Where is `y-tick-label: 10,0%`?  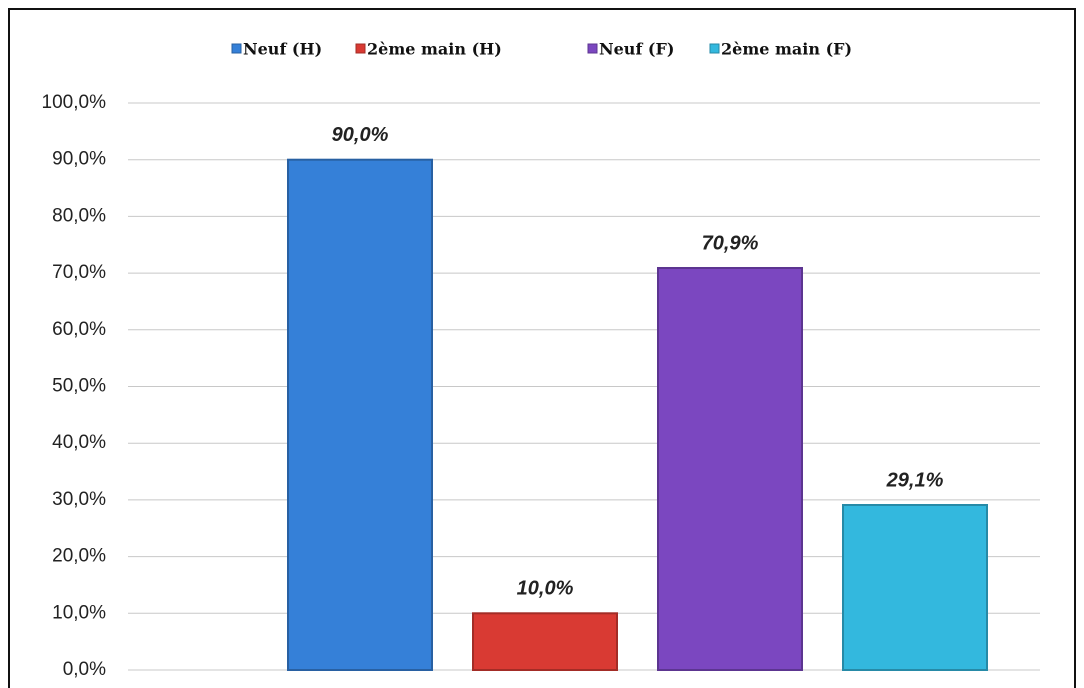
y-tick-label: 10,0% is located at coordinates (79, 612).